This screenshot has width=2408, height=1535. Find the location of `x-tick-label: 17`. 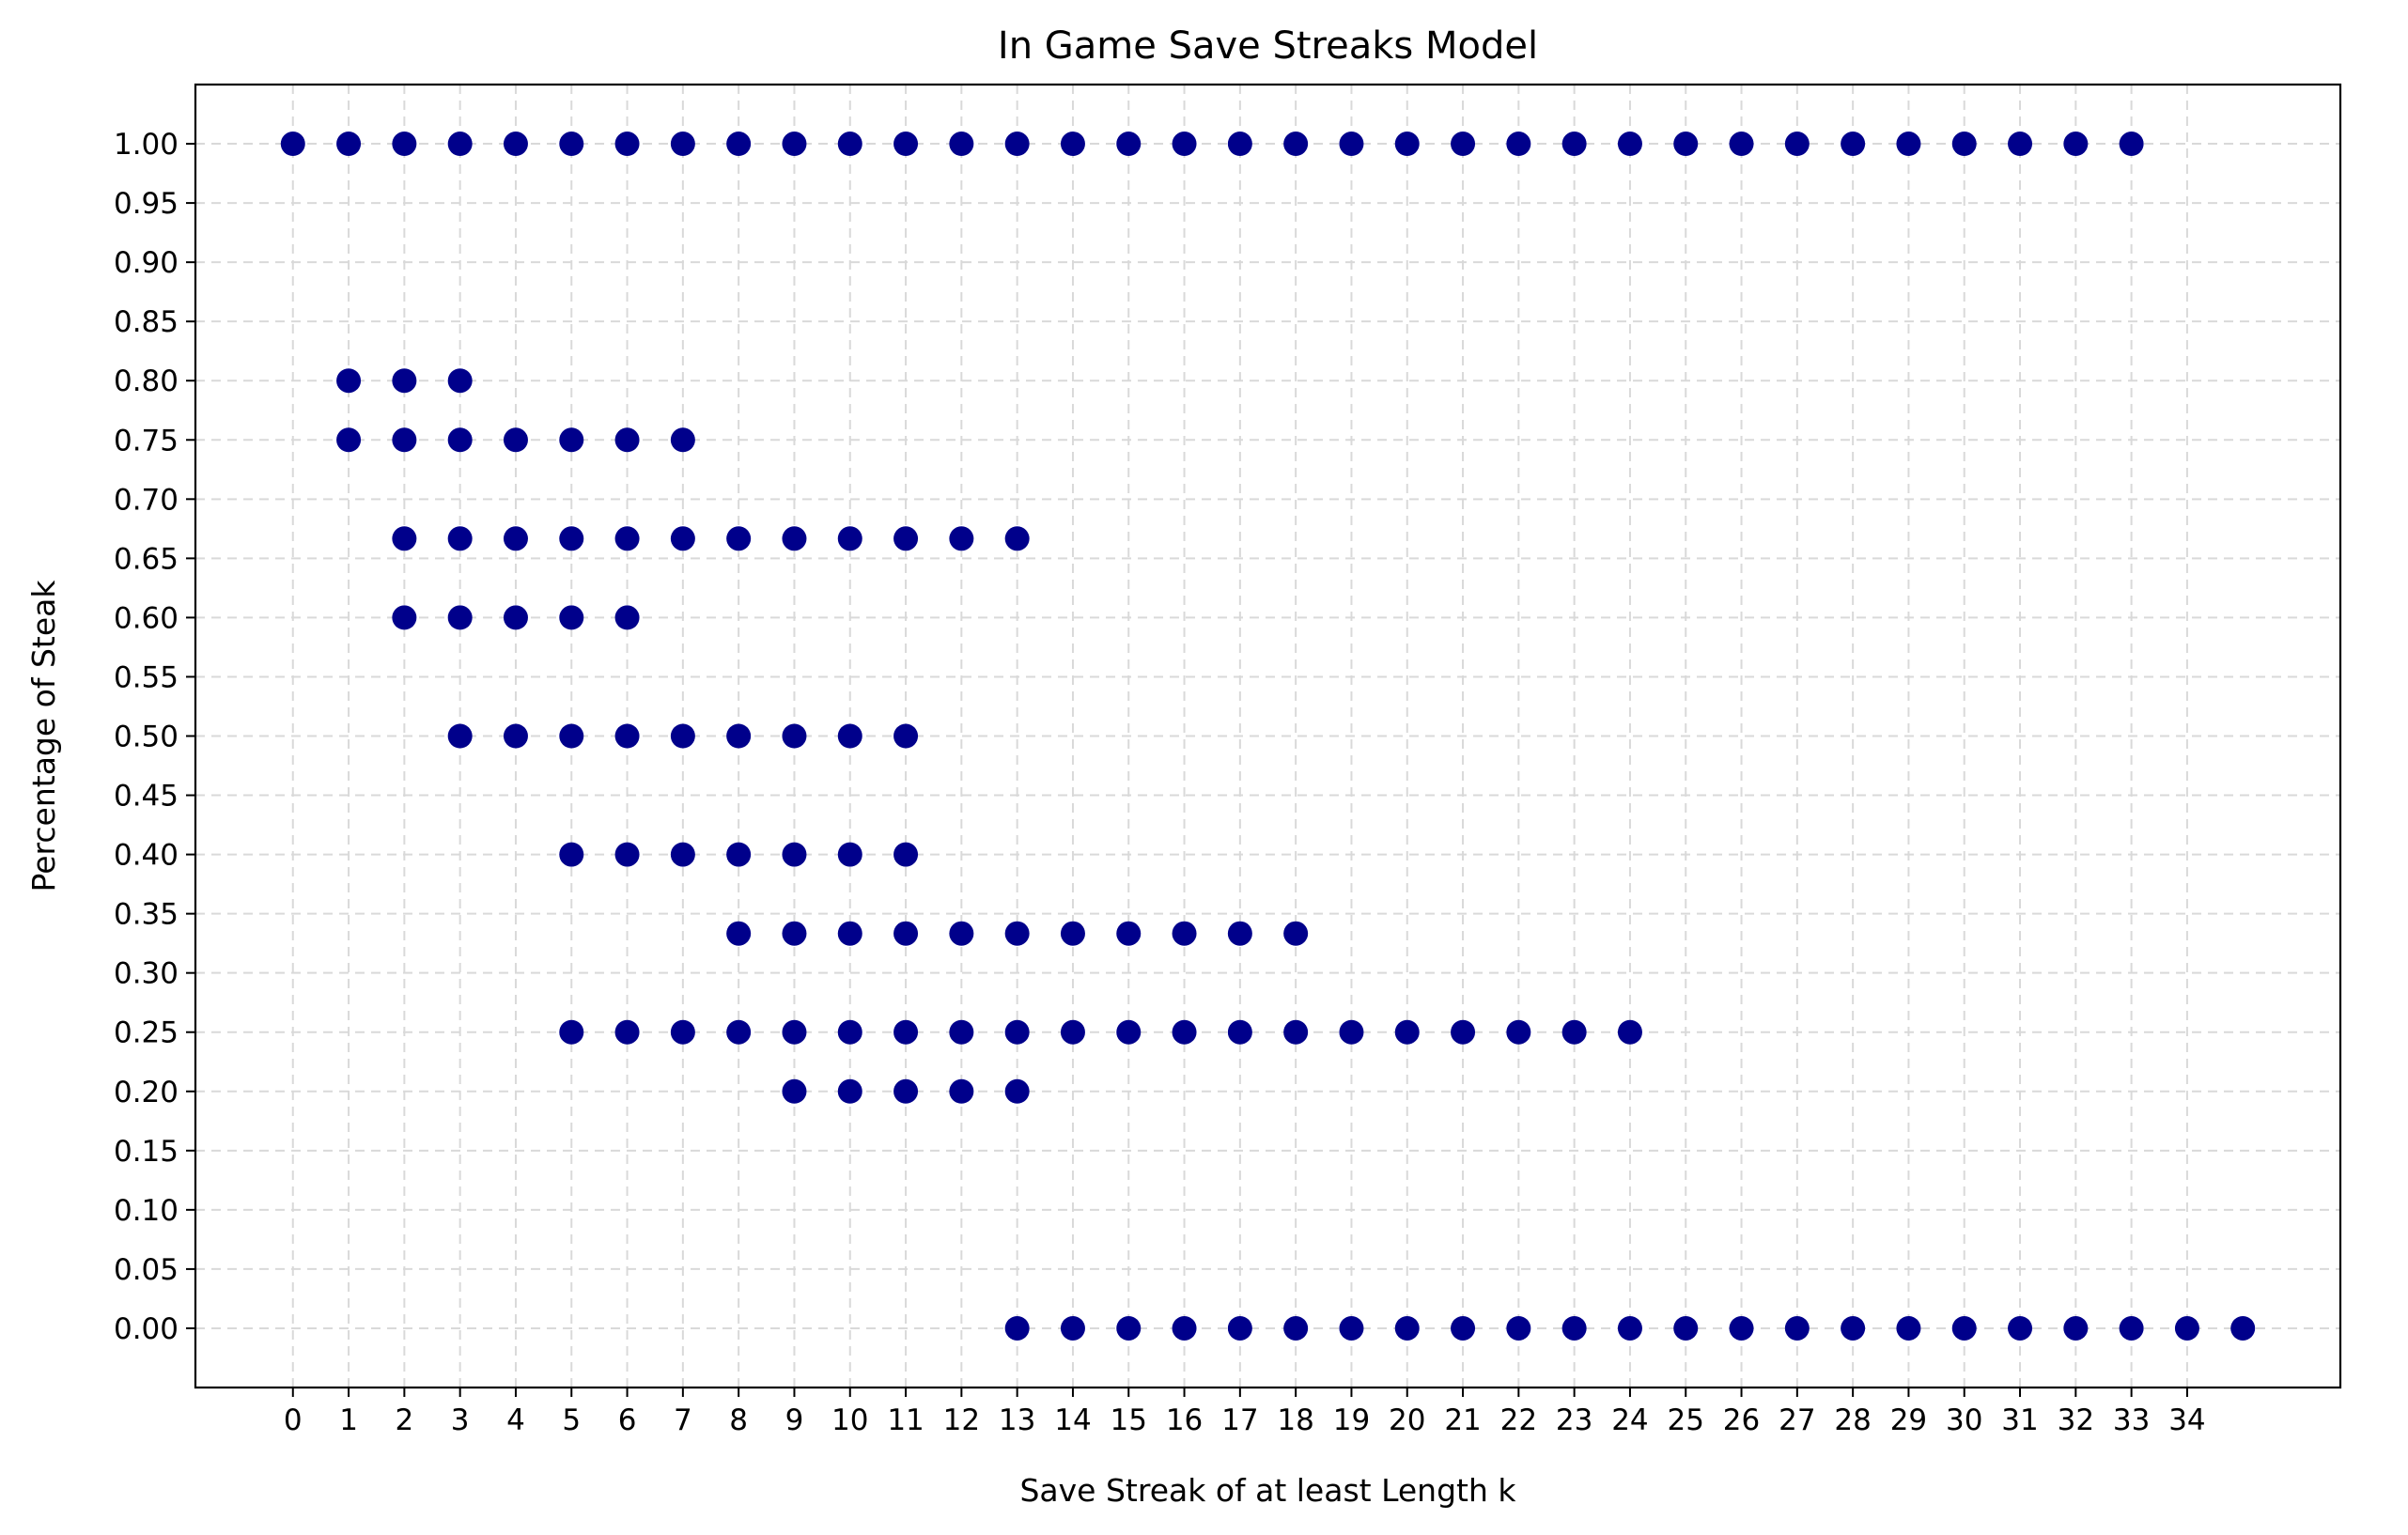

x-tick-label: 17 is located at coordinates (1239, 1420).